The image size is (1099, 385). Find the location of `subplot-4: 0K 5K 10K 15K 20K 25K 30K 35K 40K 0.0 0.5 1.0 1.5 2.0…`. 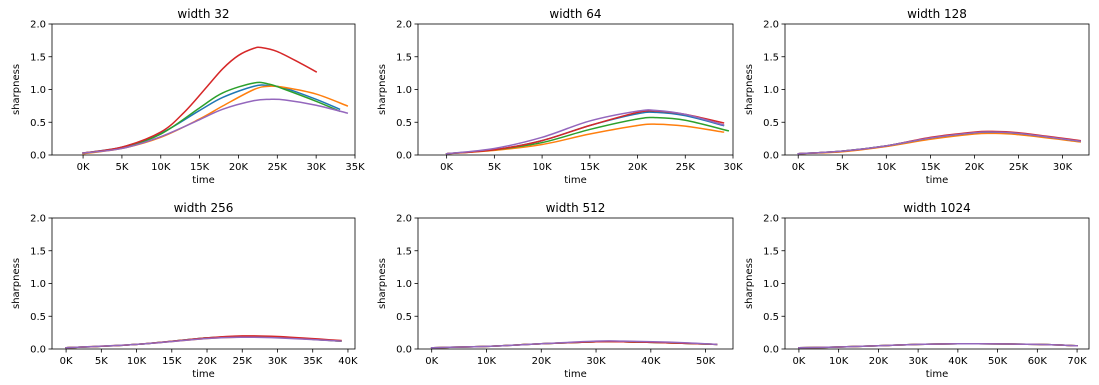

subplot-4: 0K 5K 10K 15K 20K 25K 30K 35K 40K 0.0 0.5 1.0 1.5 2.0… is located at coordinates (184, 290).